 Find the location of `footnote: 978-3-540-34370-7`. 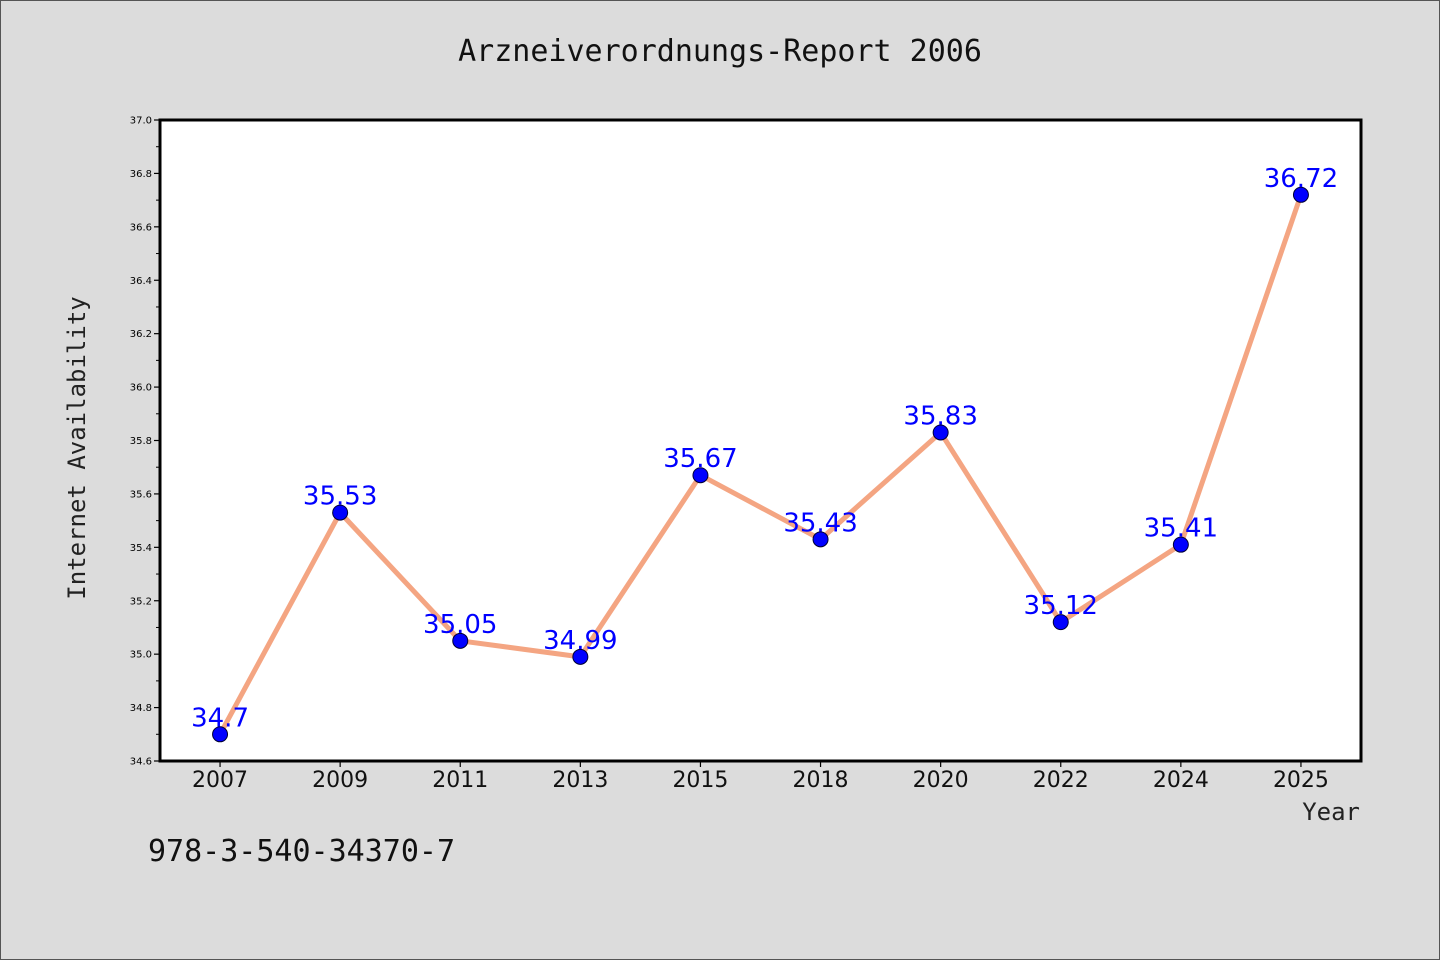

footnote: 978-3-540-34370-7 is located at coordinates (302, 851).